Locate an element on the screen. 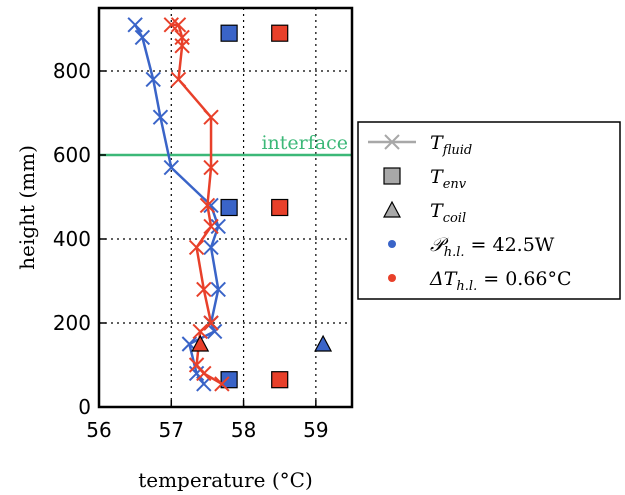  legend-label: ΔTh.l. = 0.66°C is located at coordinates (500, 281).